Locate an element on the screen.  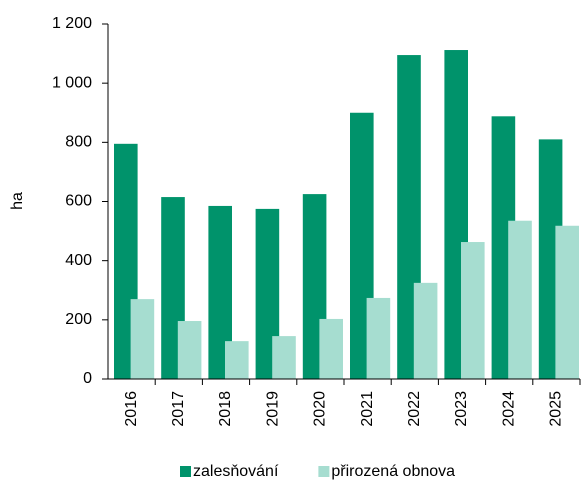
x-tick-label: 2018 is located at coordinates (225, 409).